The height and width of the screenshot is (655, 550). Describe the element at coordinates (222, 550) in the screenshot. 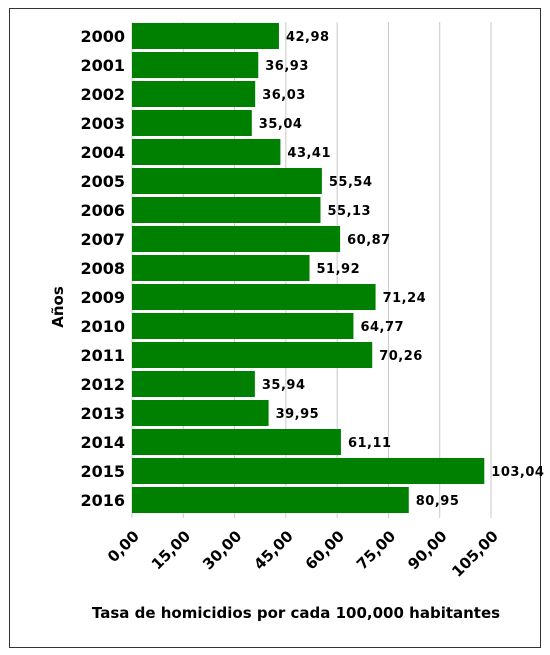

I see `x-tick-label-2: 30,00` at that location.